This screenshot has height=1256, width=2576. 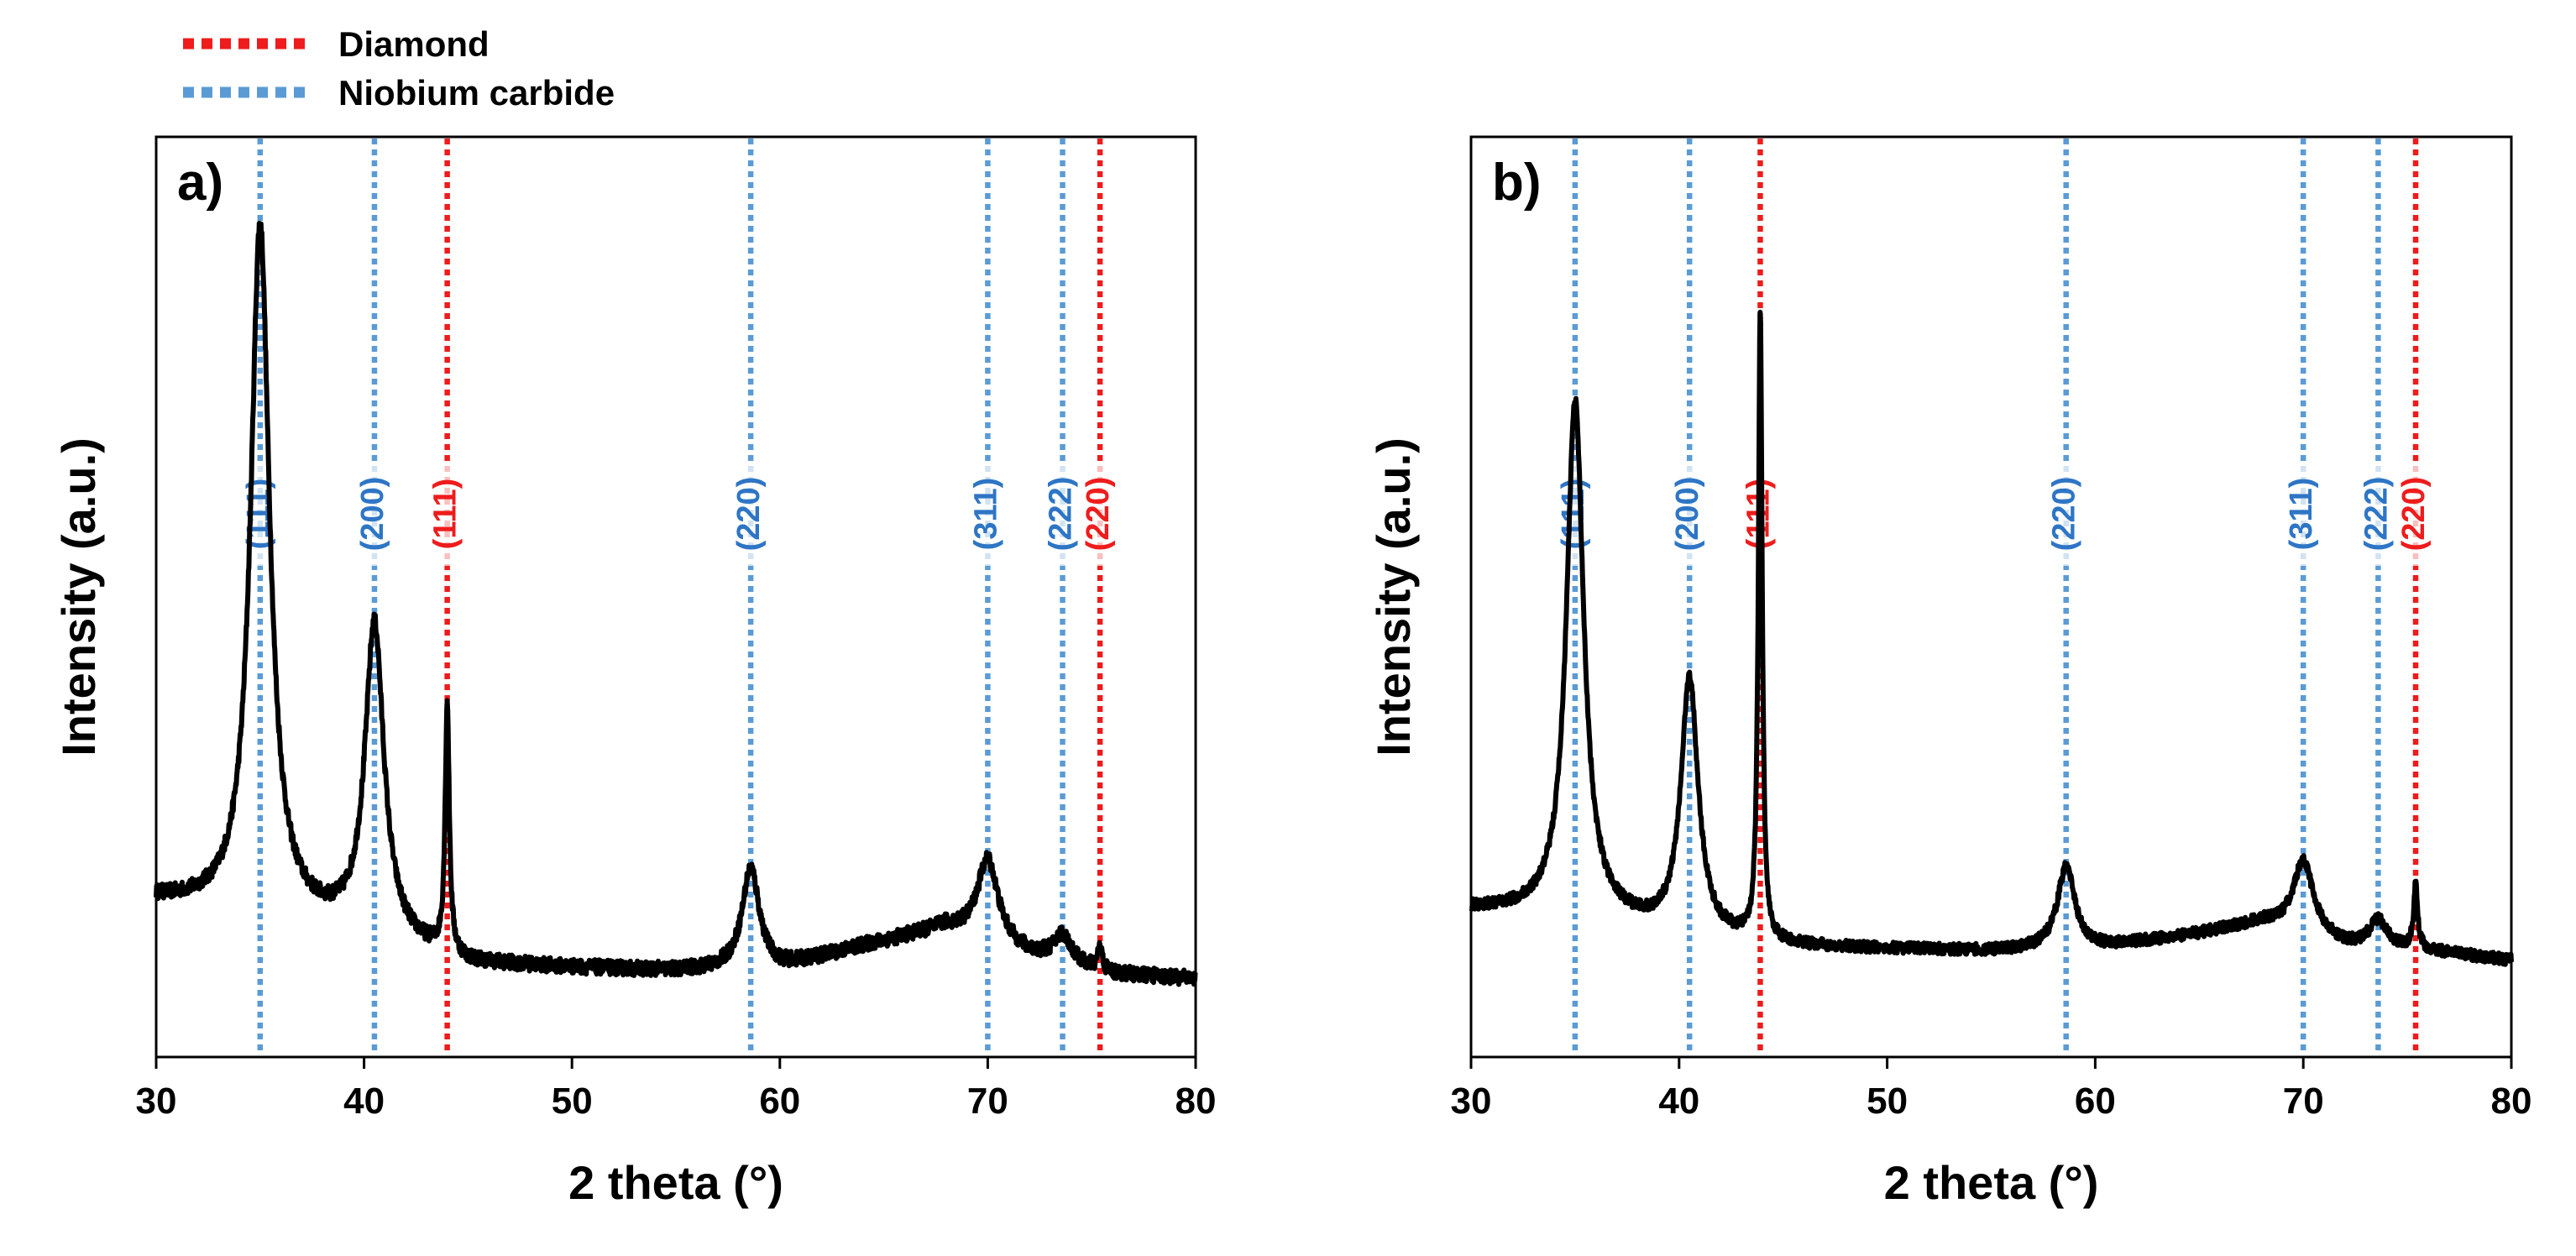 I want to click on panel-label: a), so click(x=200, y=183).